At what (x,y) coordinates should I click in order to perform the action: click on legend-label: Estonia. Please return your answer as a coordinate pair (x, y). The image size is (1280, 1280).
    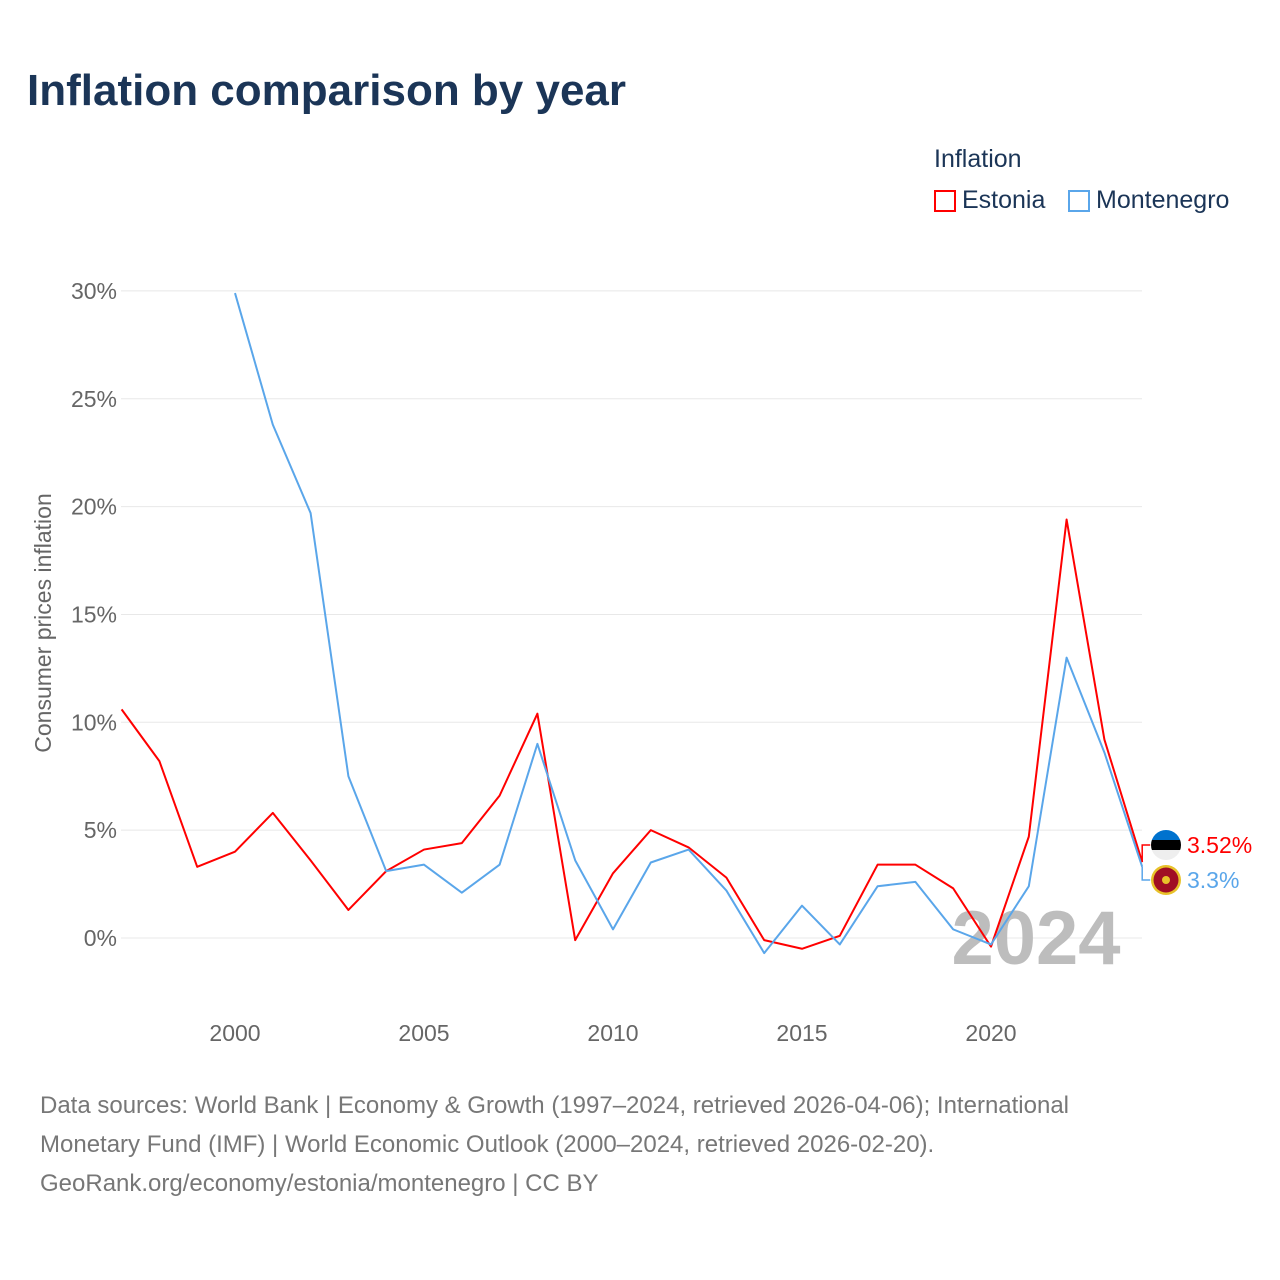
    Looking at the image, I should click on (1004, 200).